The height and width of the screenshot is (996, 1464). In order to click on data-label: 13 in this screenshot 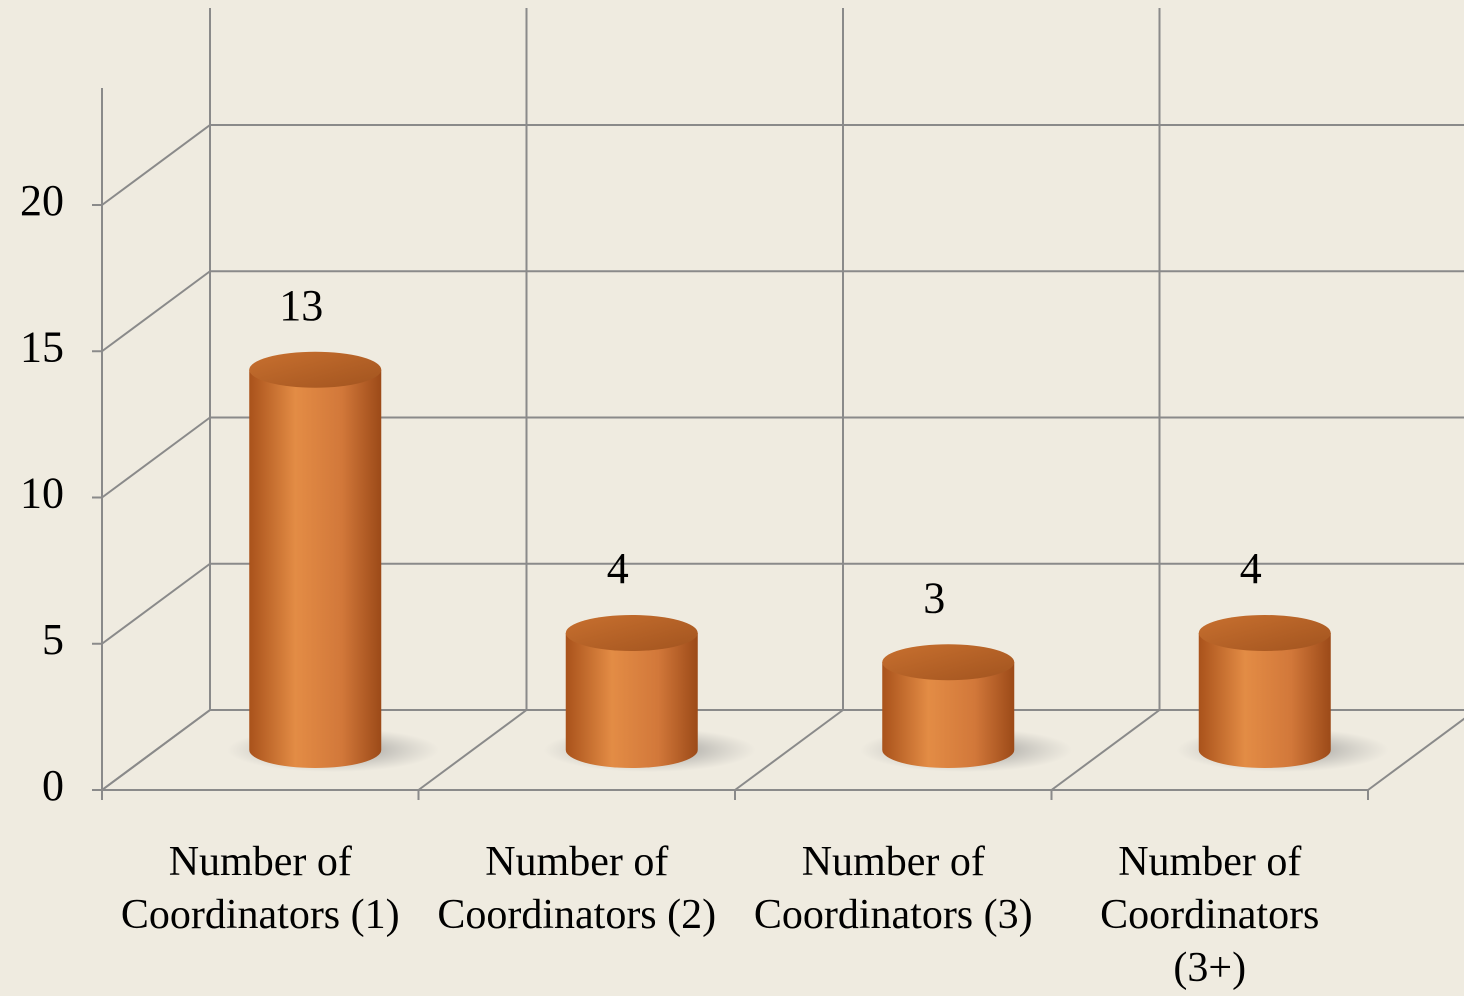, I will do `click(301, 305)`.